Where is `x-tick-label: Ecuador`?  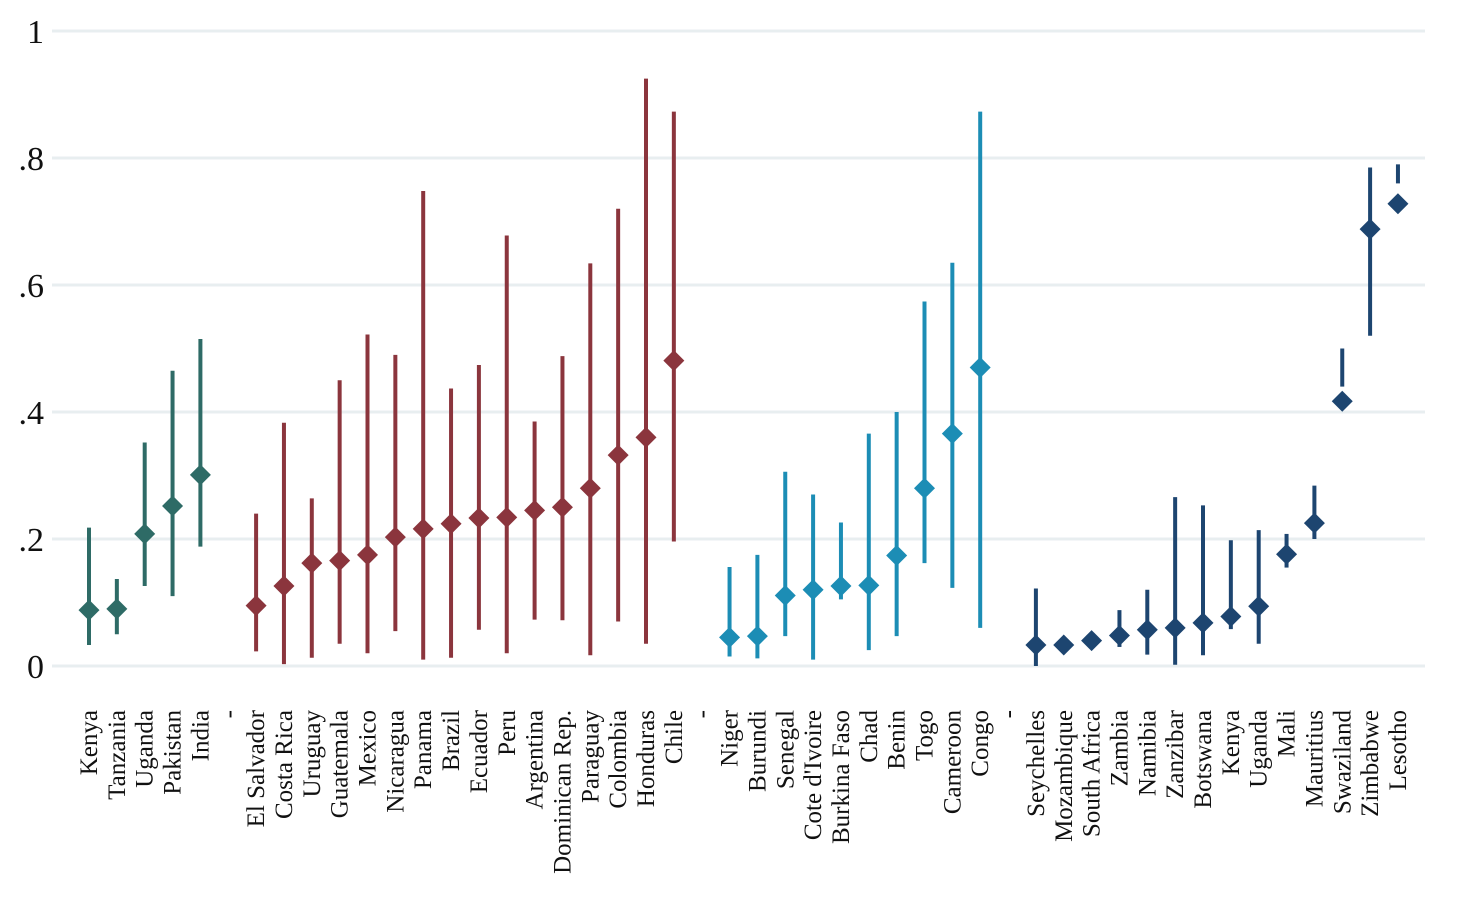 x-tick-label: Ecuador is located at coordinates (479, 751).